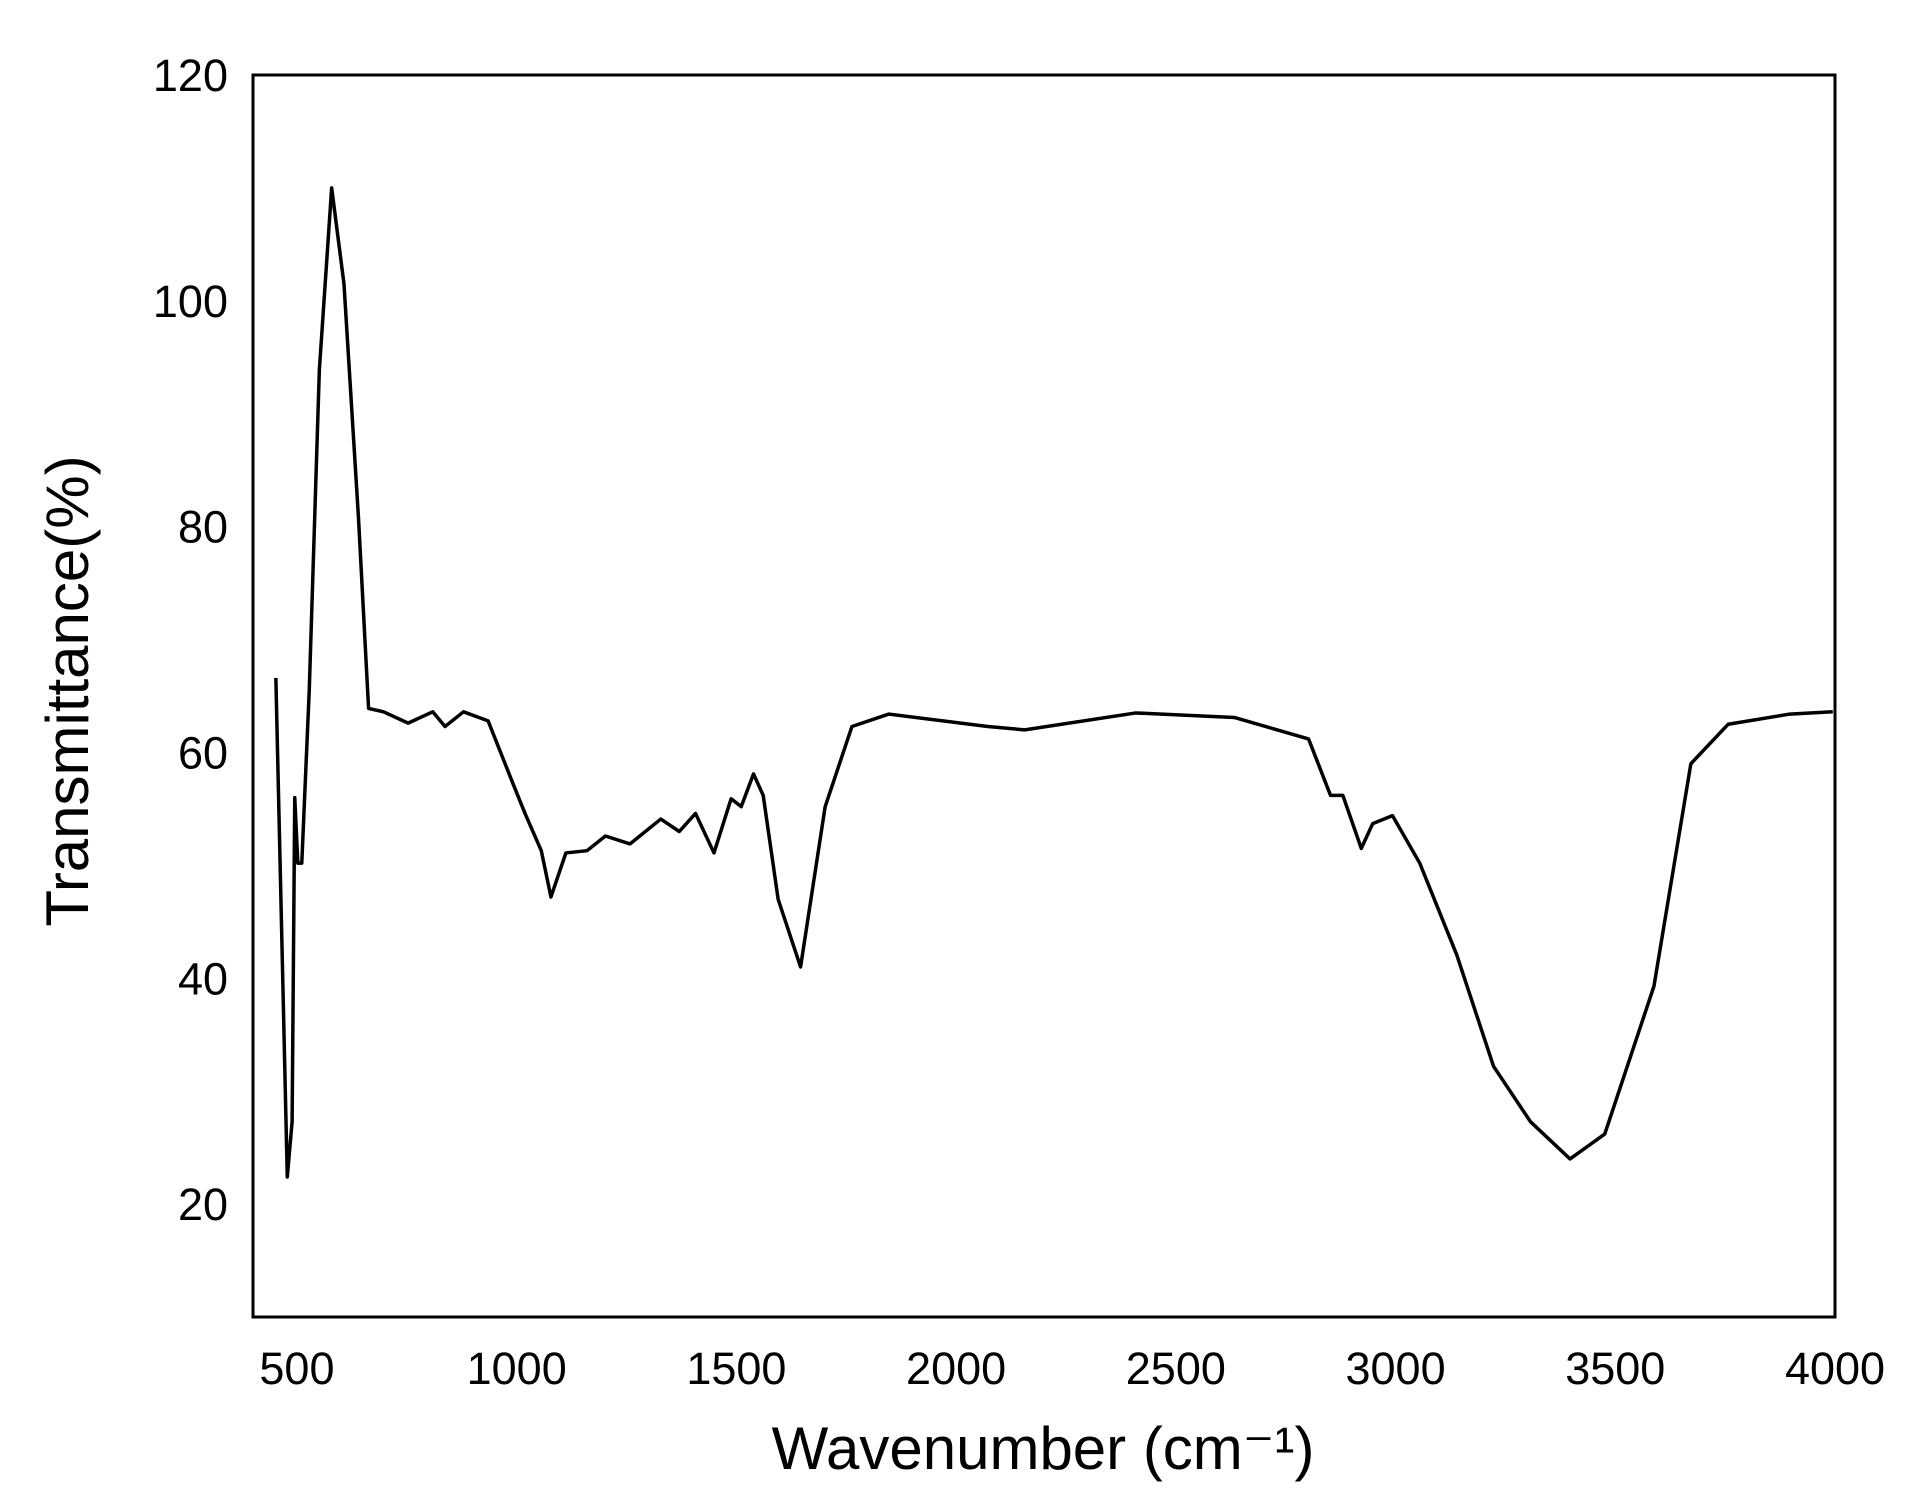 The image size is (1913, 1496). I want to click on y-tick-label: 40, so click(203, 978).